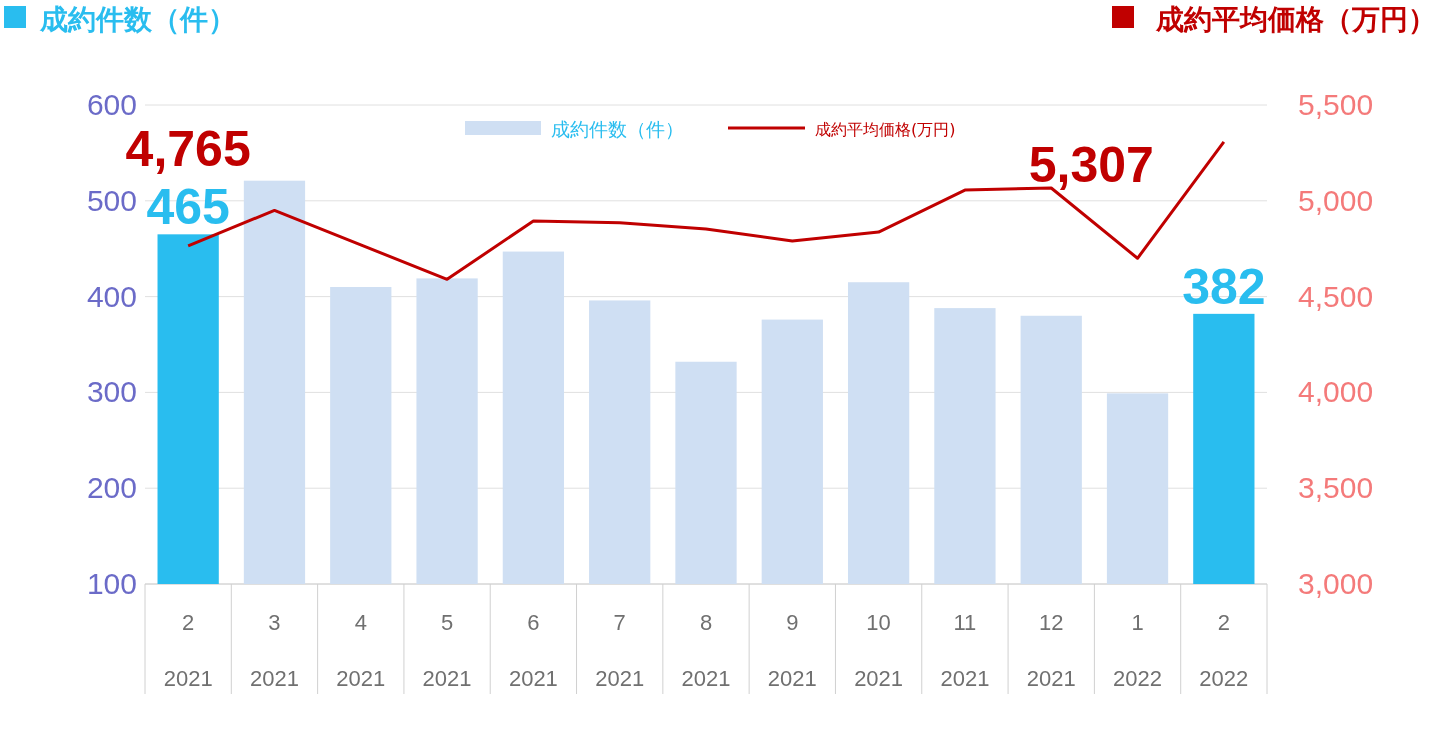 This screenshot has height=738, width=1440. What do you see at coordinates (188, 650) in the screenshot?
I see `category-label: 2 2021` at bounding box center [188, 650].